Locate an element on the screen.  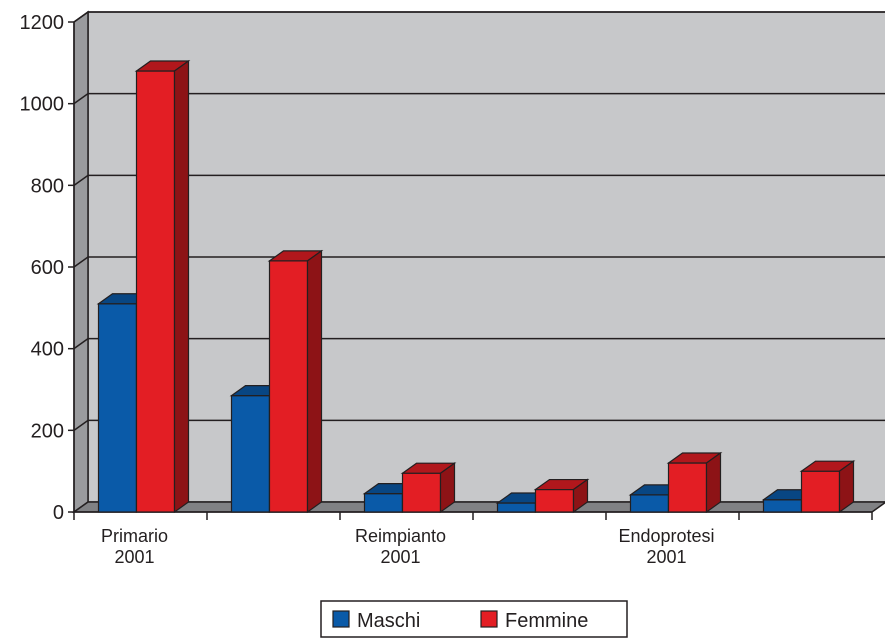
y-tick-label: 1000 is located at coordinates (42, 105).